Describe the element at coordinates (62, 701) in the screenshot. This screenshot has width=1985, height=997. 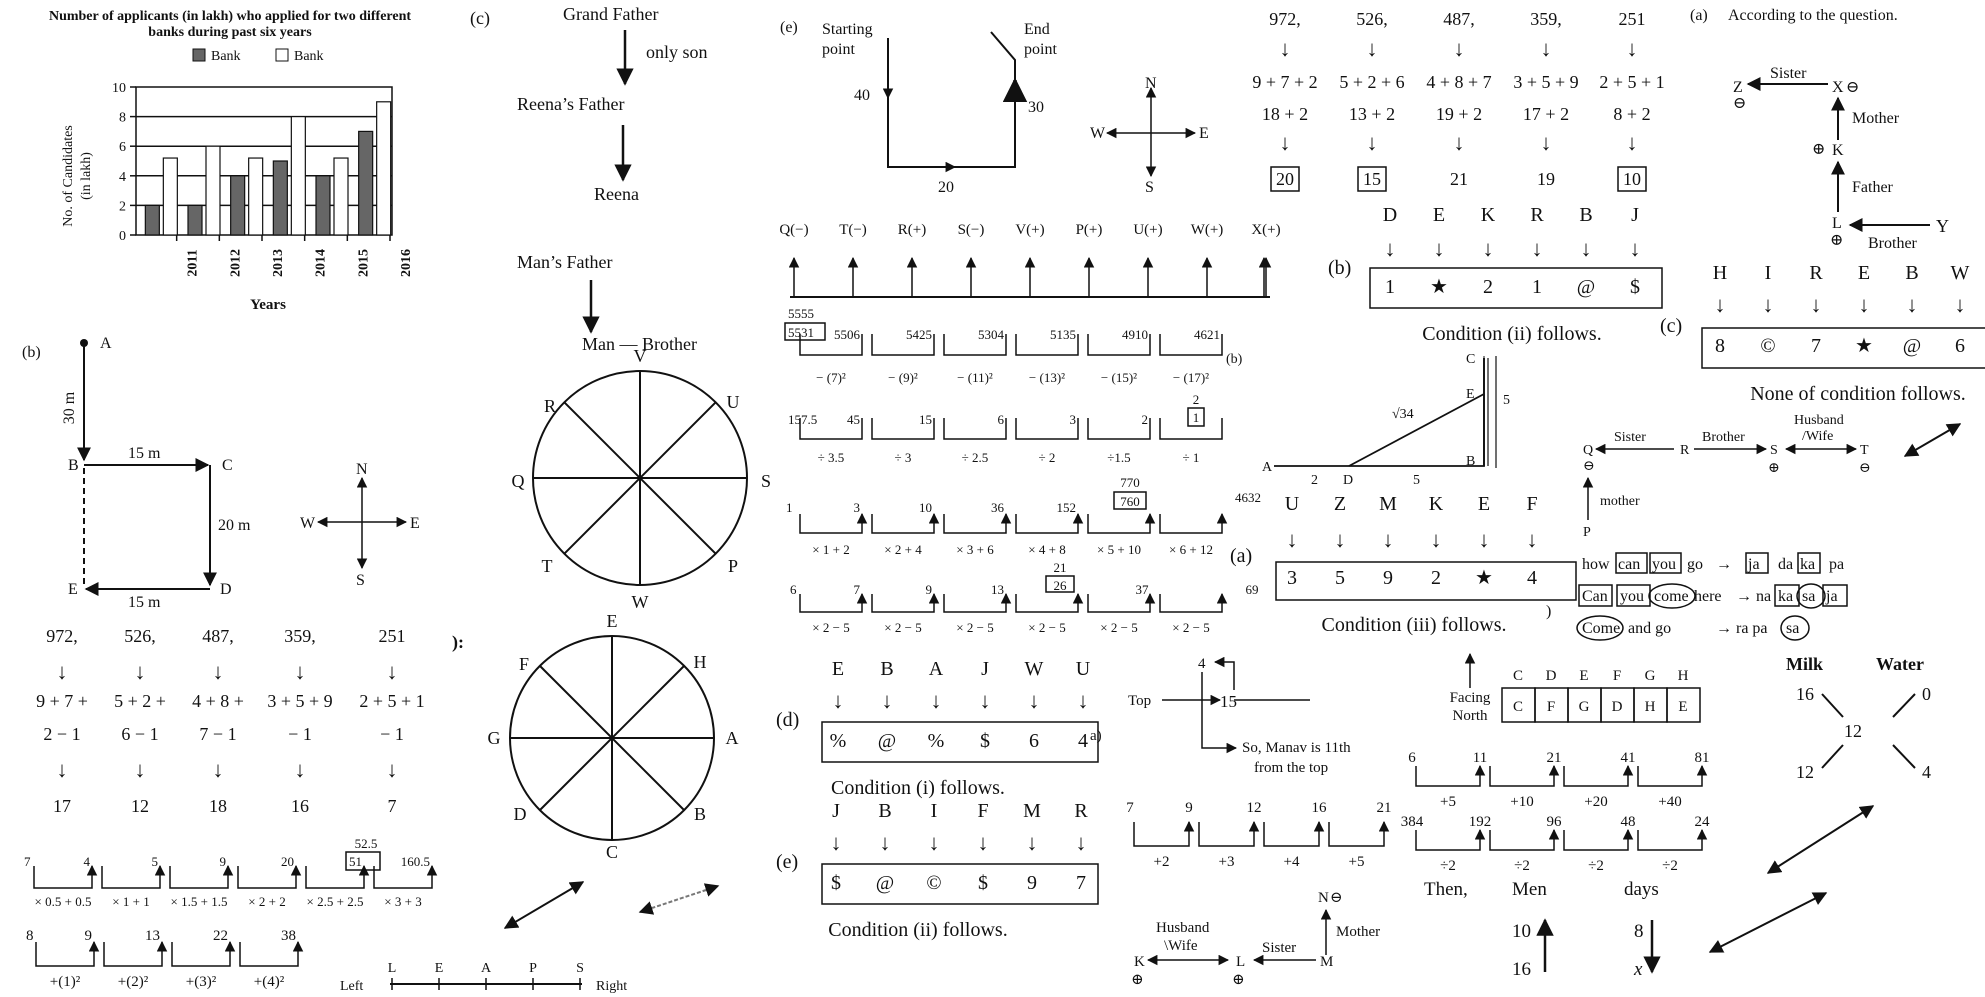
I see `calc-digit-sum: 9 + 7 +` at that location.